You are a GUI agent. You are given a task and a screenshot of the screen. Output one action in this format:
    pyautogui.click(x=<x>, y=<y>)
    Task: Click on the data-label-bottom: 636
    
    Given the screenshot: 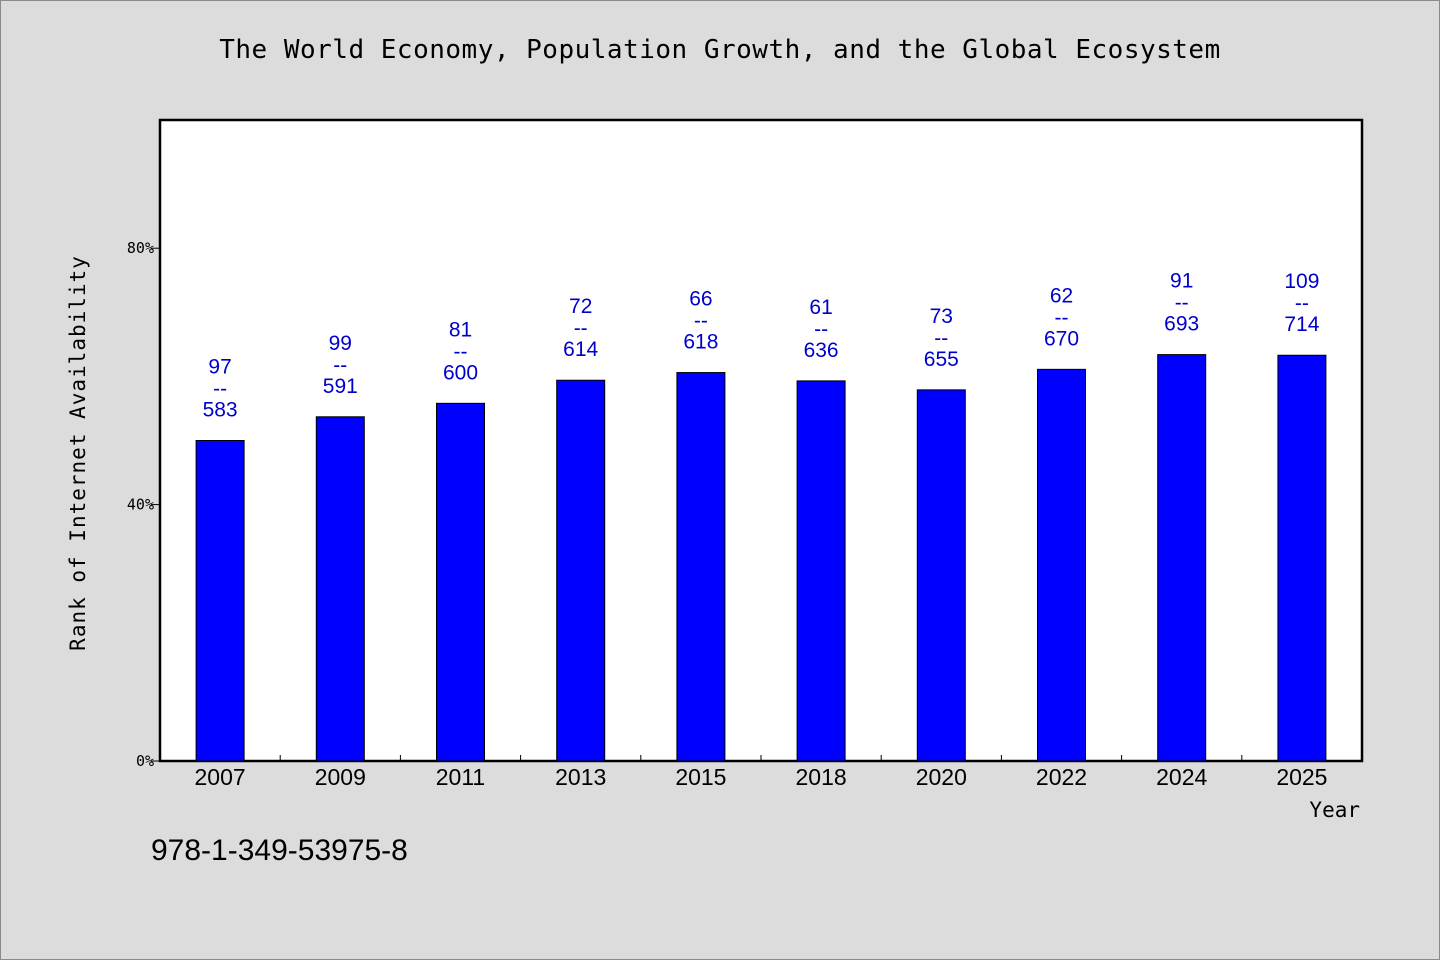 What is the action you would take?
    pyautogui.click(x=821, y=350)
    